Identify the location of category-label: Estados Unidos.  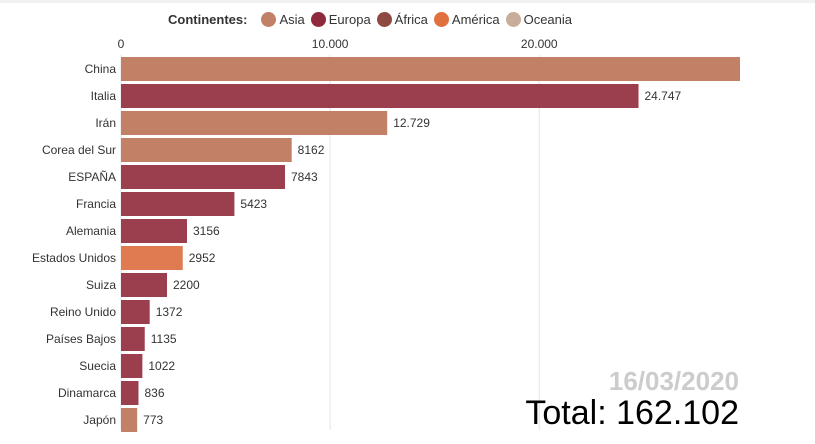
(74, 258).